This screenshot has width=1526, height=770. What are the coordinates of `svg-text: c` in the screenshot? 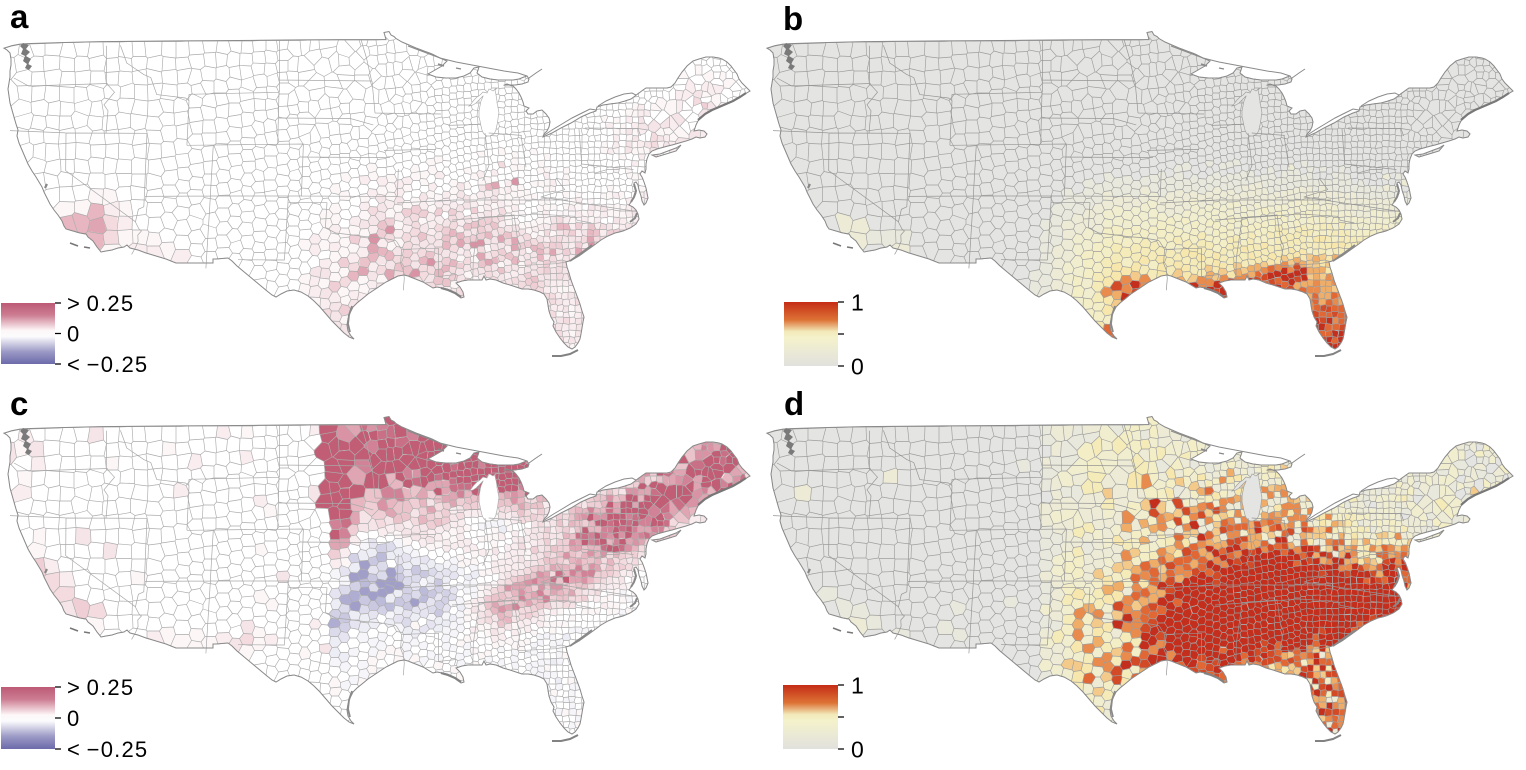 It's located at (19, 403).